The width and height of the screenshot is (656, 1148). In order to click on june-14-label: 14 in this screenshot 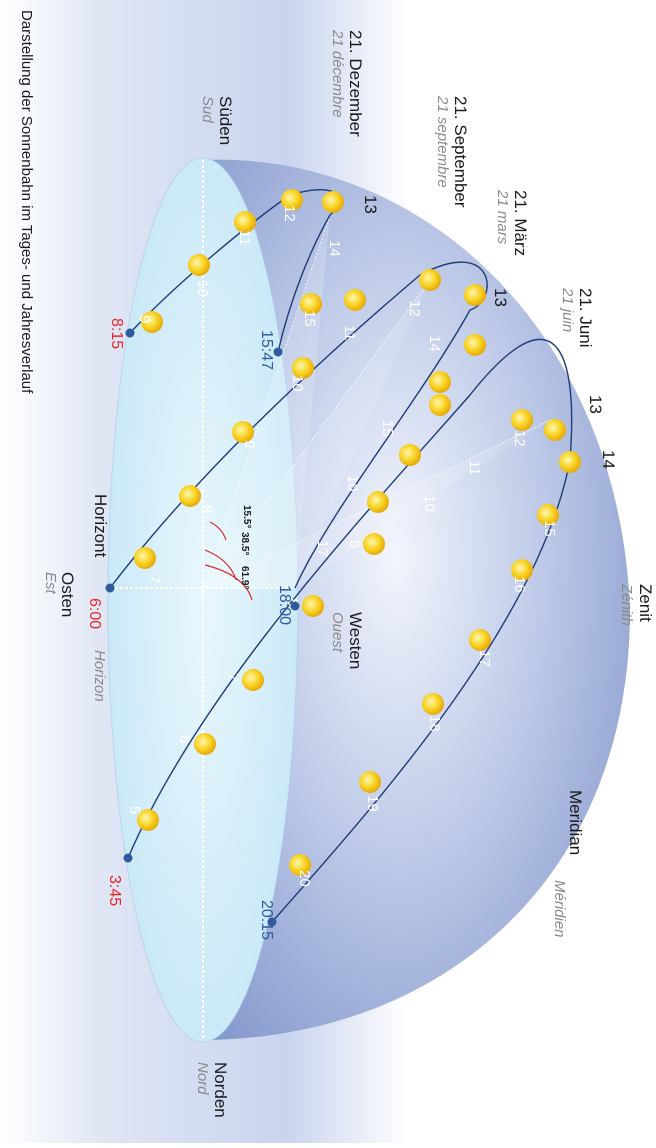, I will do `click(608, 459)`.